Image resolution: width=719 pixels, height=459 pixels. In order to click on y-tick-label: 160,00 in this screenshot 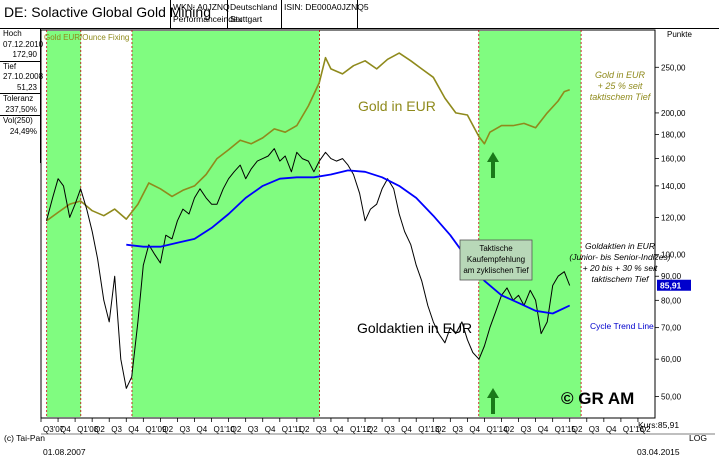, I will do `click(673, 159)`.